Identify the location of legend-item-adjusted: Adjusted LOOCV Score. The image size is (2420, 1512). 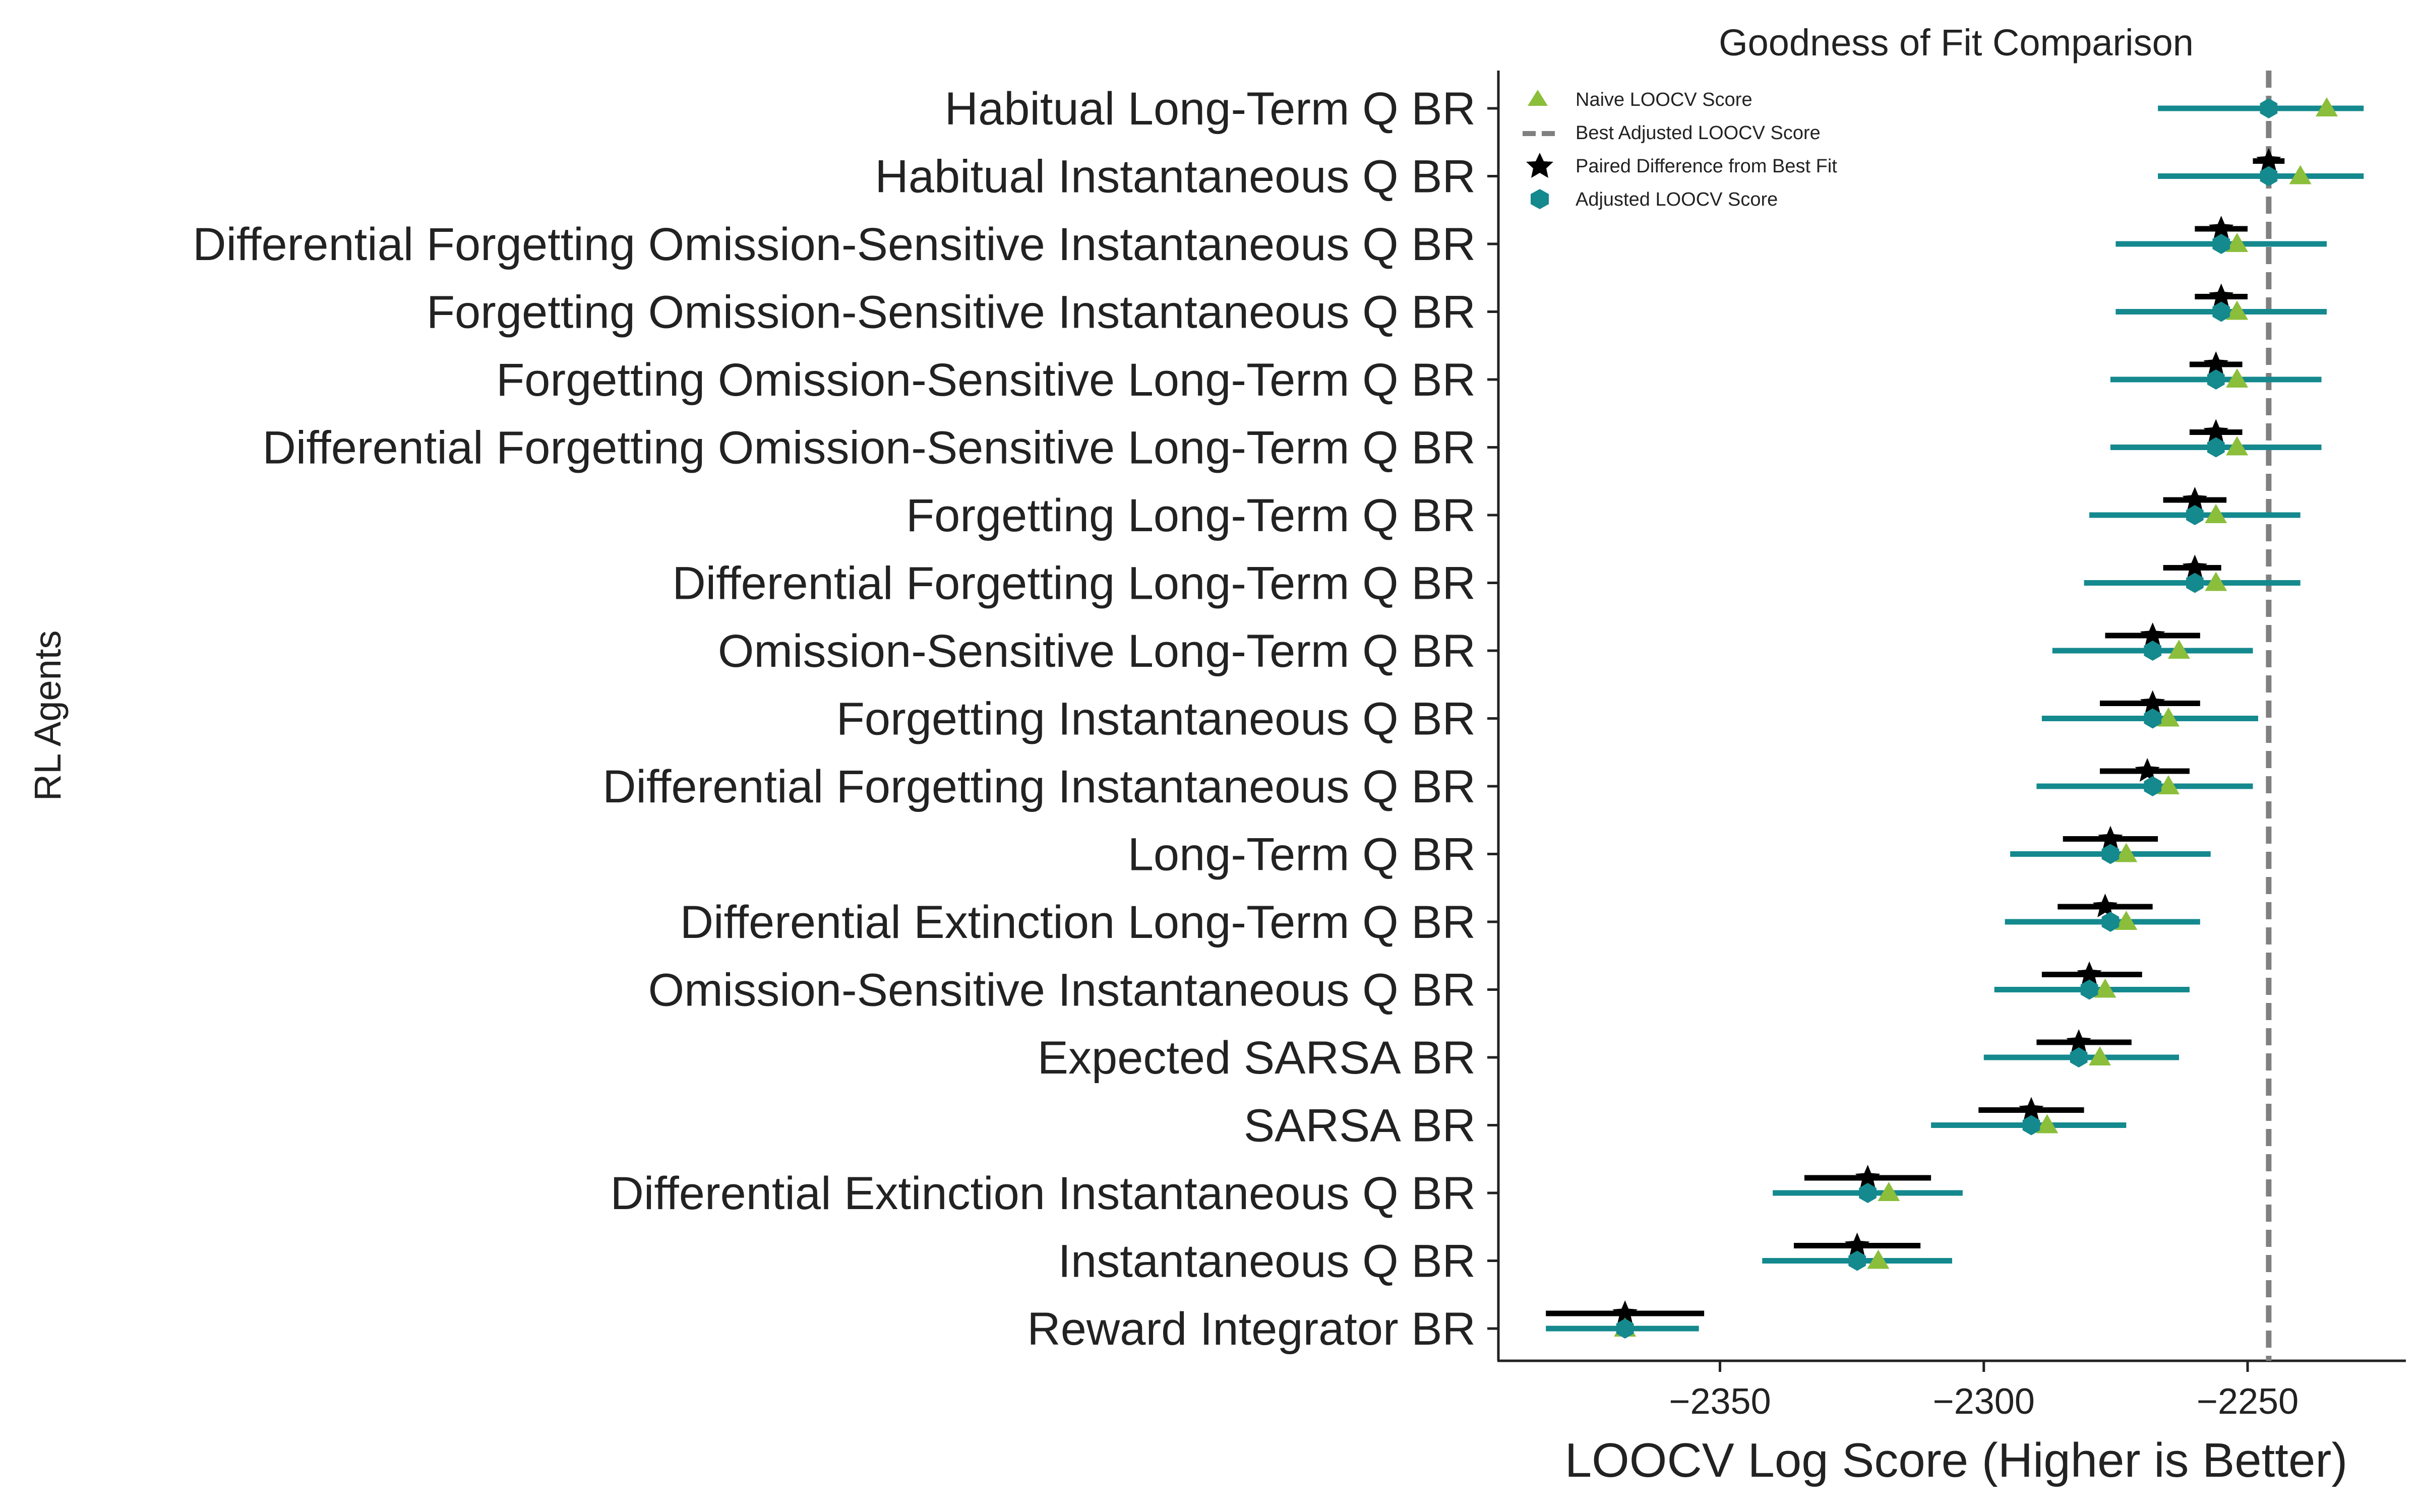
(1654, 200).